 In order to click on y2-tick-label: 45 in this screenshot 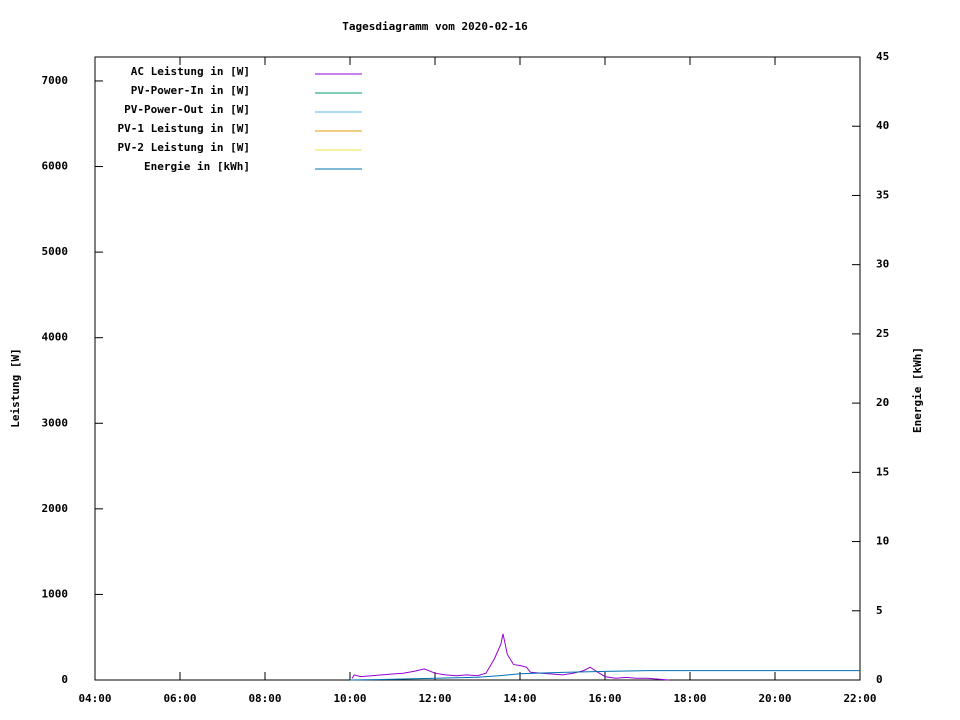, I will do `click(882, 56)`.